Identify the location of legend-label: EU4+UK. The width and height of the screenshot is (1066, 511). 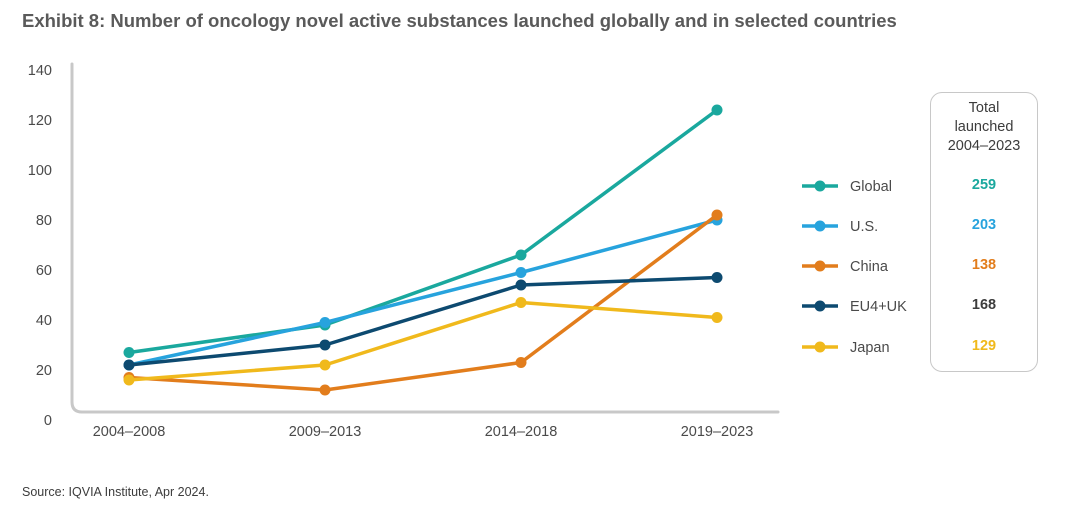
(878, 307).